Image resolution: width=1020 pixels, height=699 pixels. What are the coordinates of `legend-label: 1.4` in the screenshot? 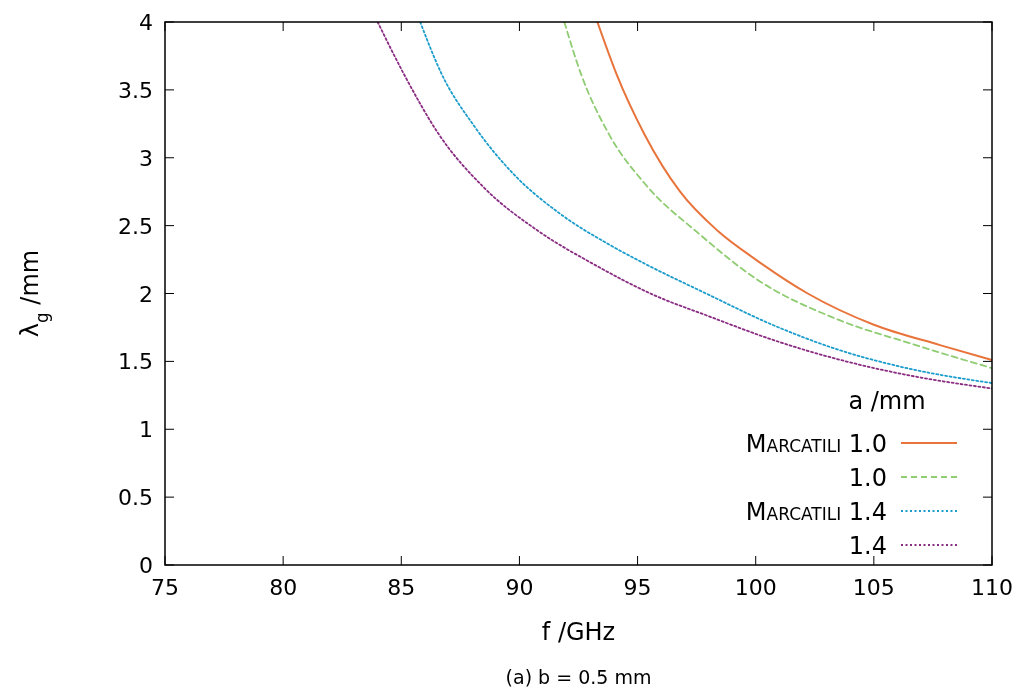 It's located at (867, 546).